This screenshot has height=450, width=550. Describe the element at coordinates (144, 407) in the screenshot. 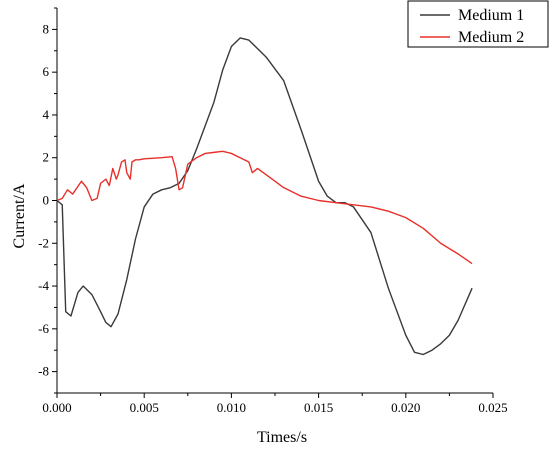

I see `x-tick-label: 0.005` at that location.